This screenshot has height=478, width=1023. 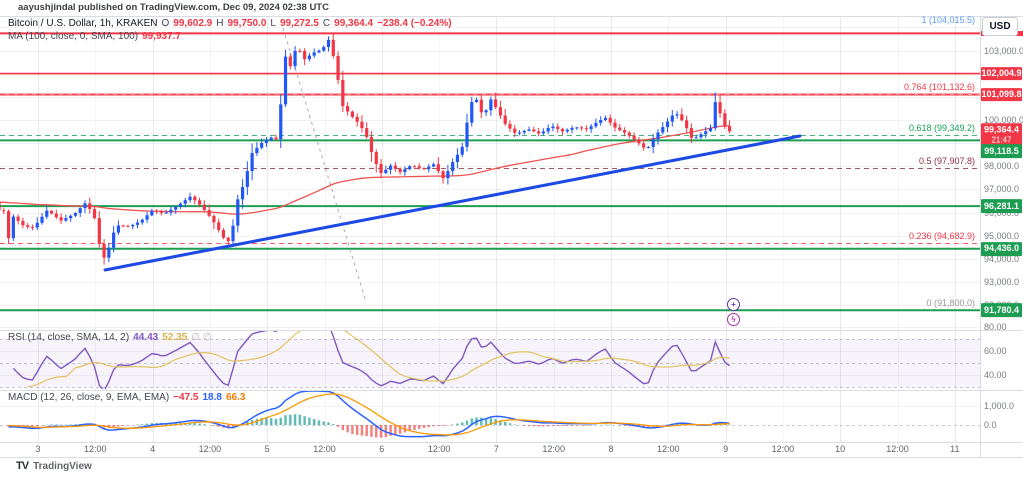 What do you see at coordinates (1002, 258) in the screenshot?
I see `price-axis-label: 94,000.0` at bounding box center [1002, 258].